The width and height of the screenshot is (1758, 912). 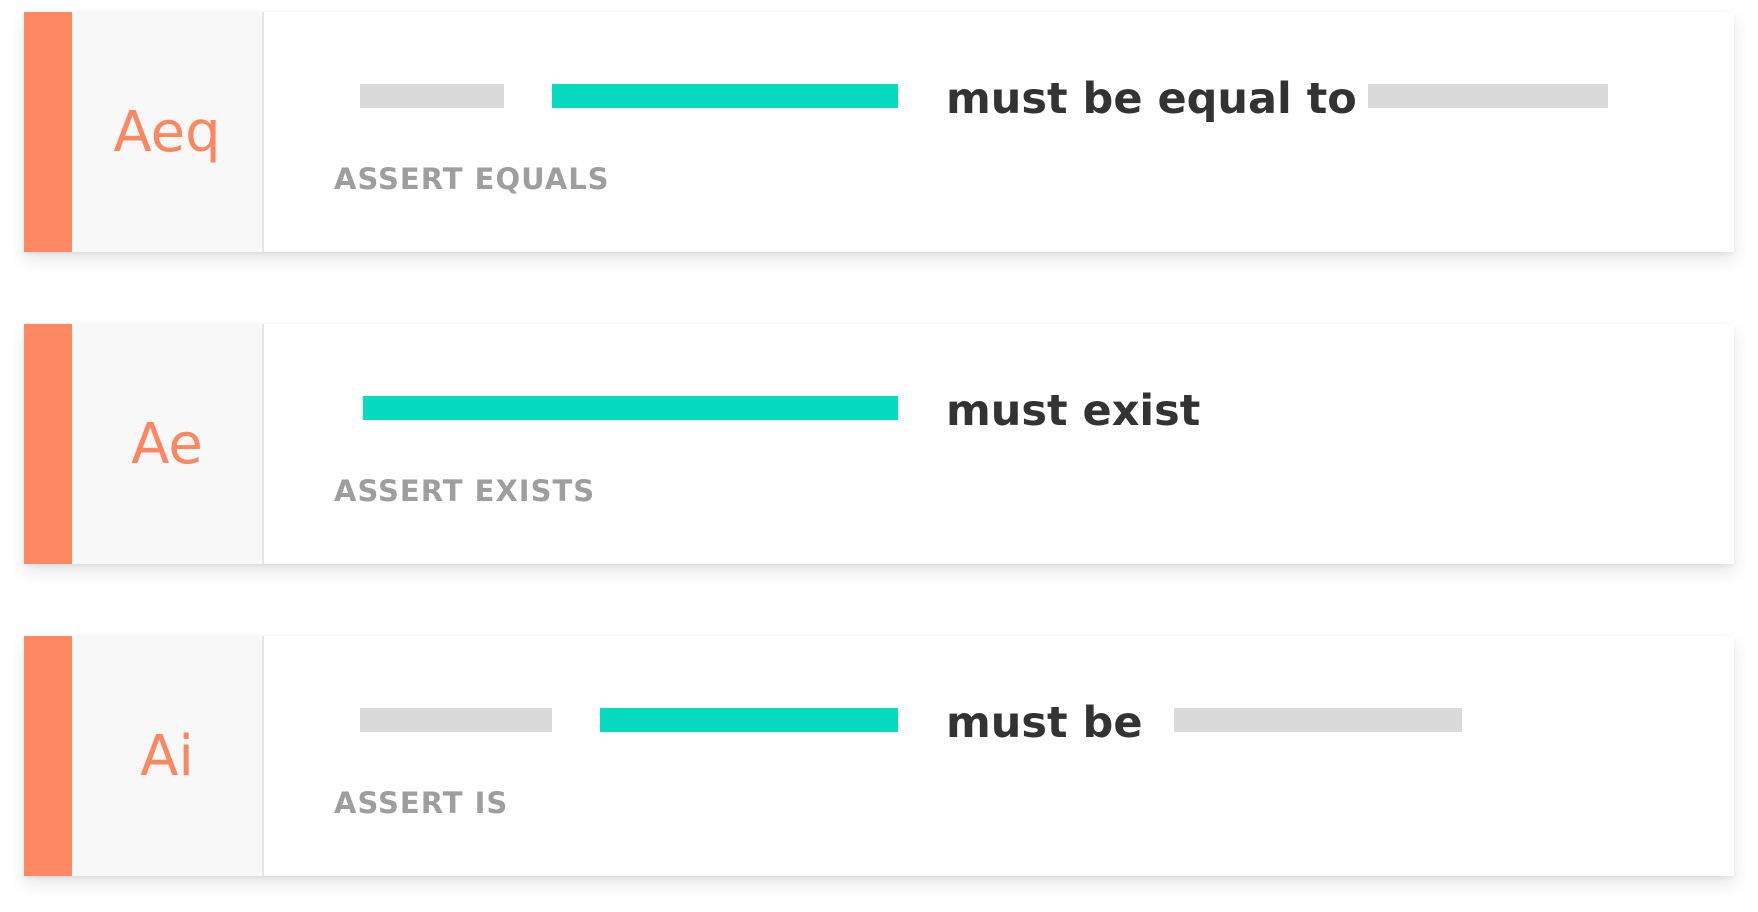 What do you see at coordinates (1044, 723) in the screenshot?
I see `assertion-phrase: must be` at bounding box center [1044, 723].